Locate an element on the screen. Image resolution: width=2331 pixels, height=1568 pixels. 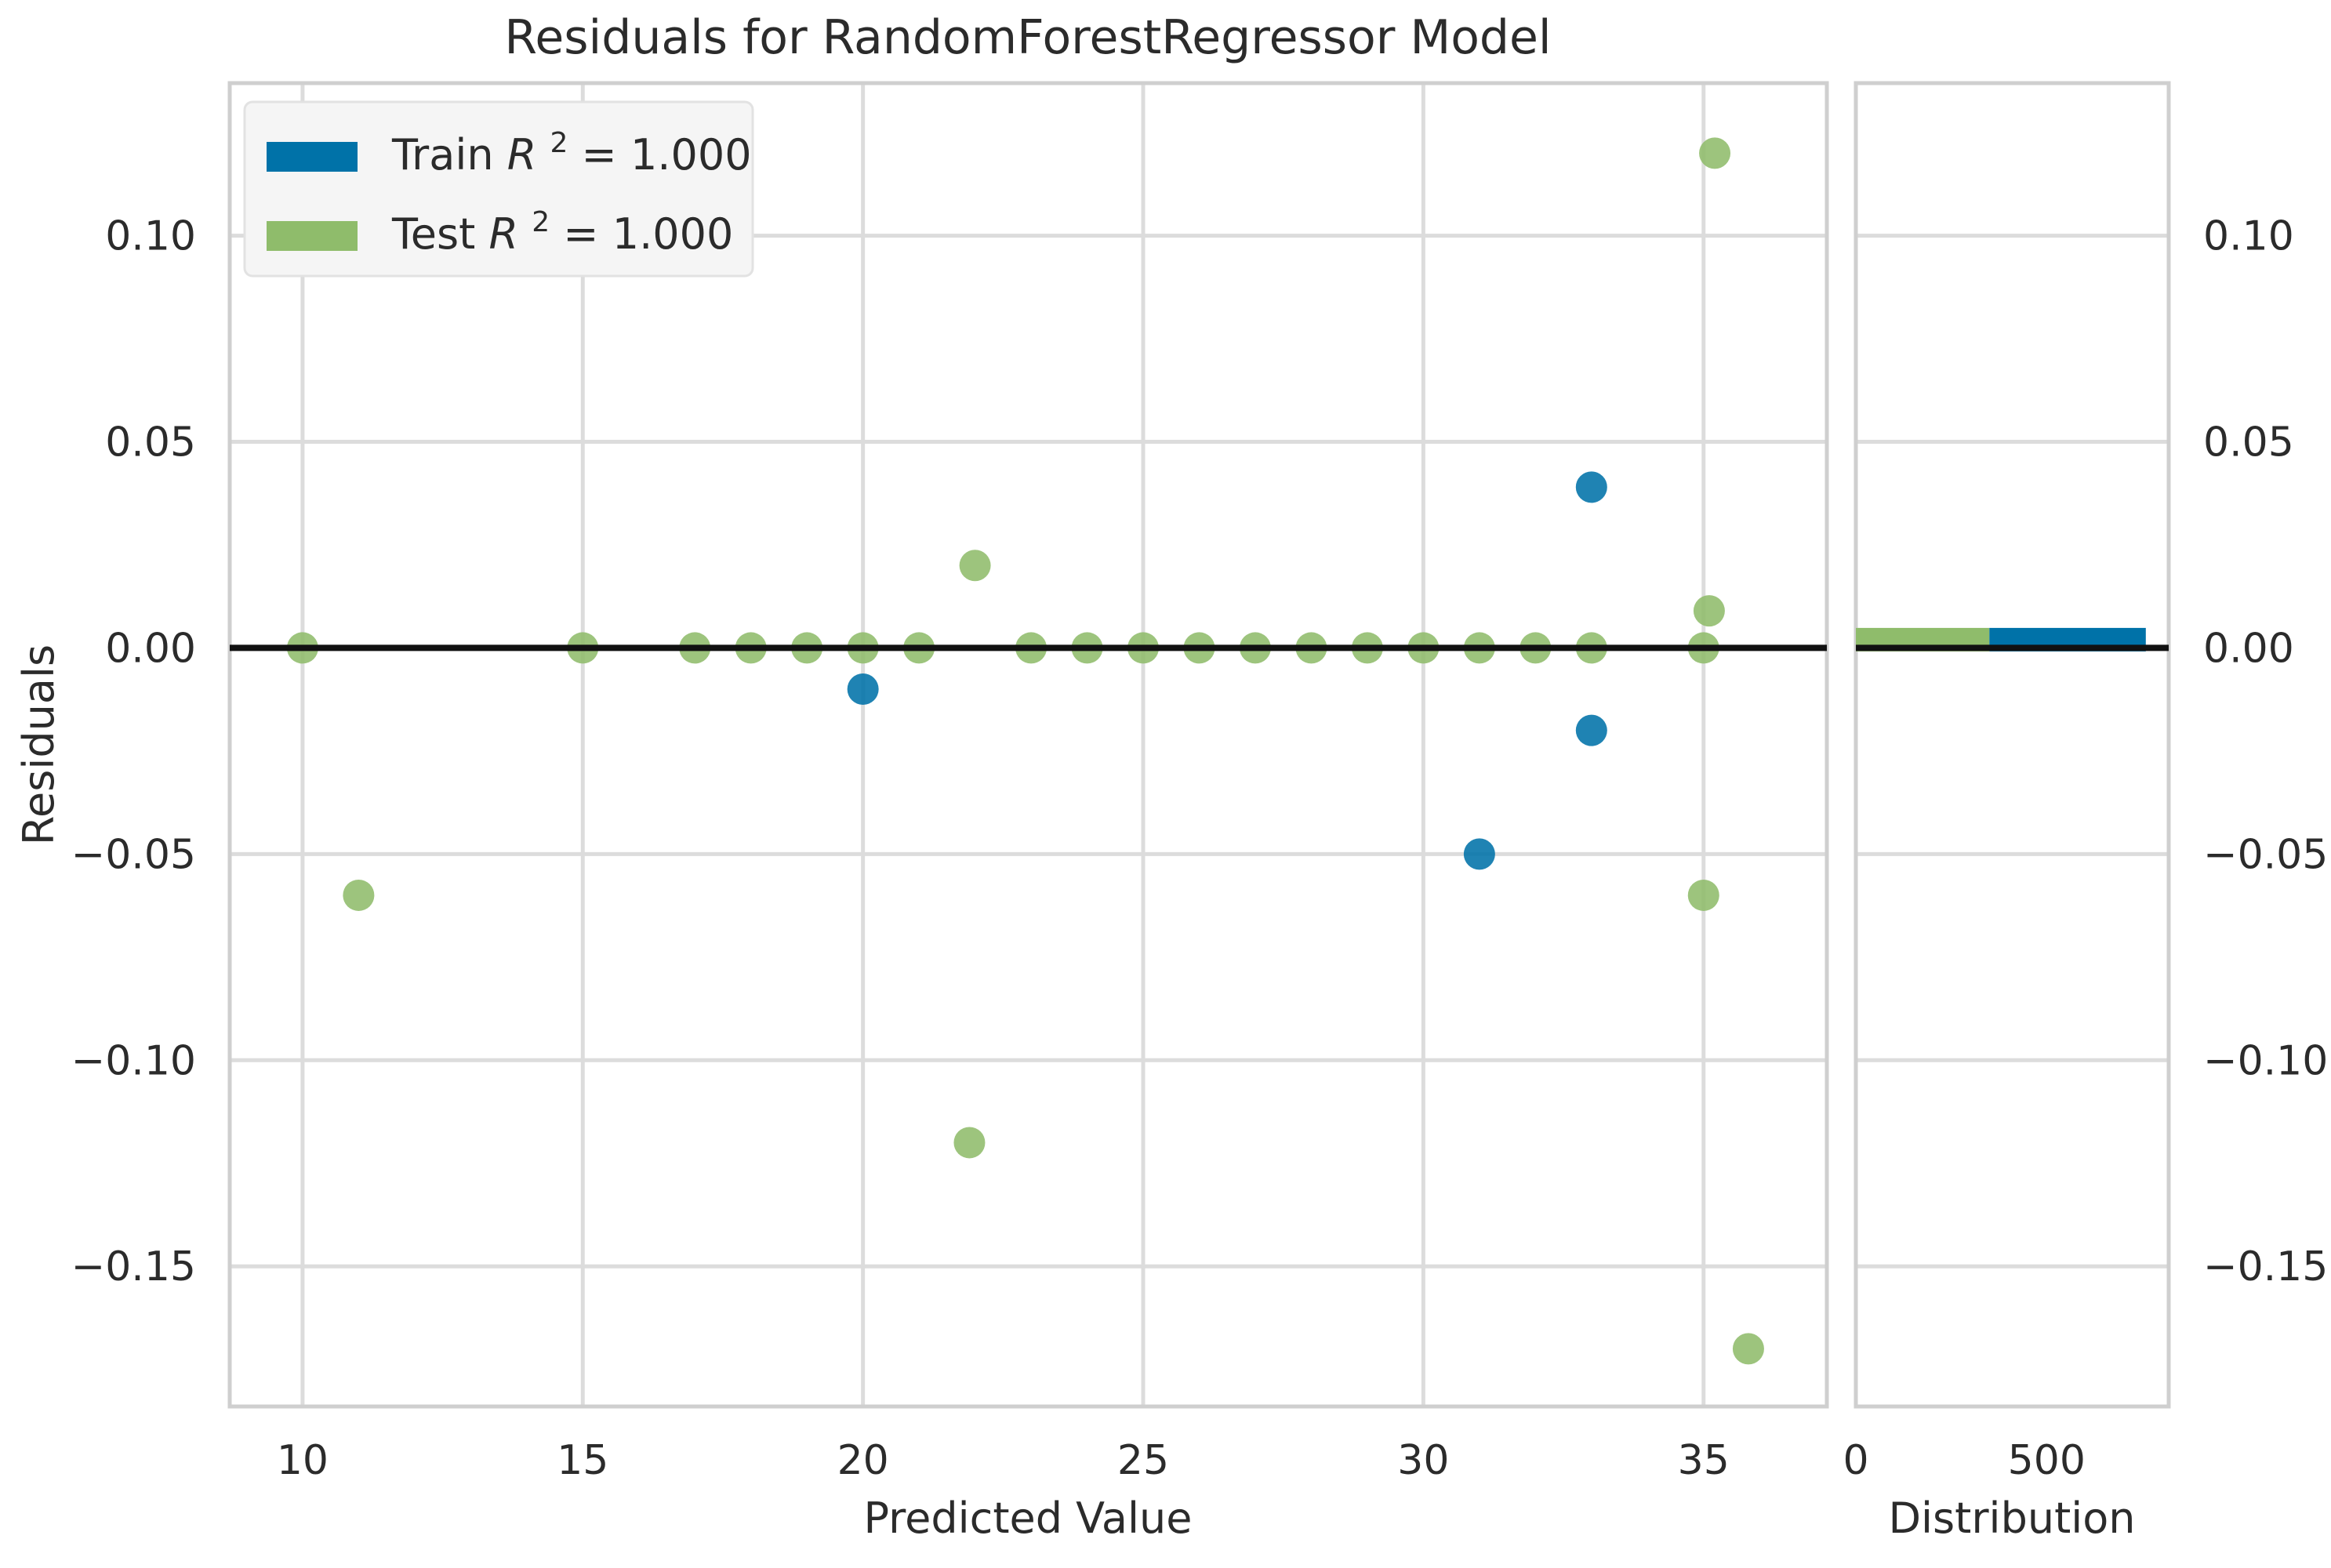
x-tick-label: 10 is located at coordinates (303, 1460).